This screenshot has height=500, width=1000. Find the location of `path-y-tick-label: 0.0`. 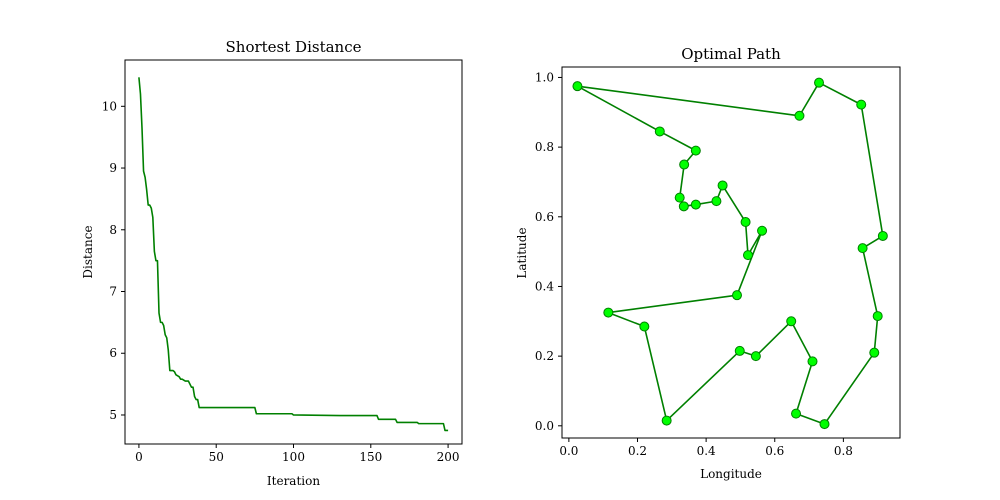

path-y-tick-label: 0.0 is located at coordinates (544, 426).